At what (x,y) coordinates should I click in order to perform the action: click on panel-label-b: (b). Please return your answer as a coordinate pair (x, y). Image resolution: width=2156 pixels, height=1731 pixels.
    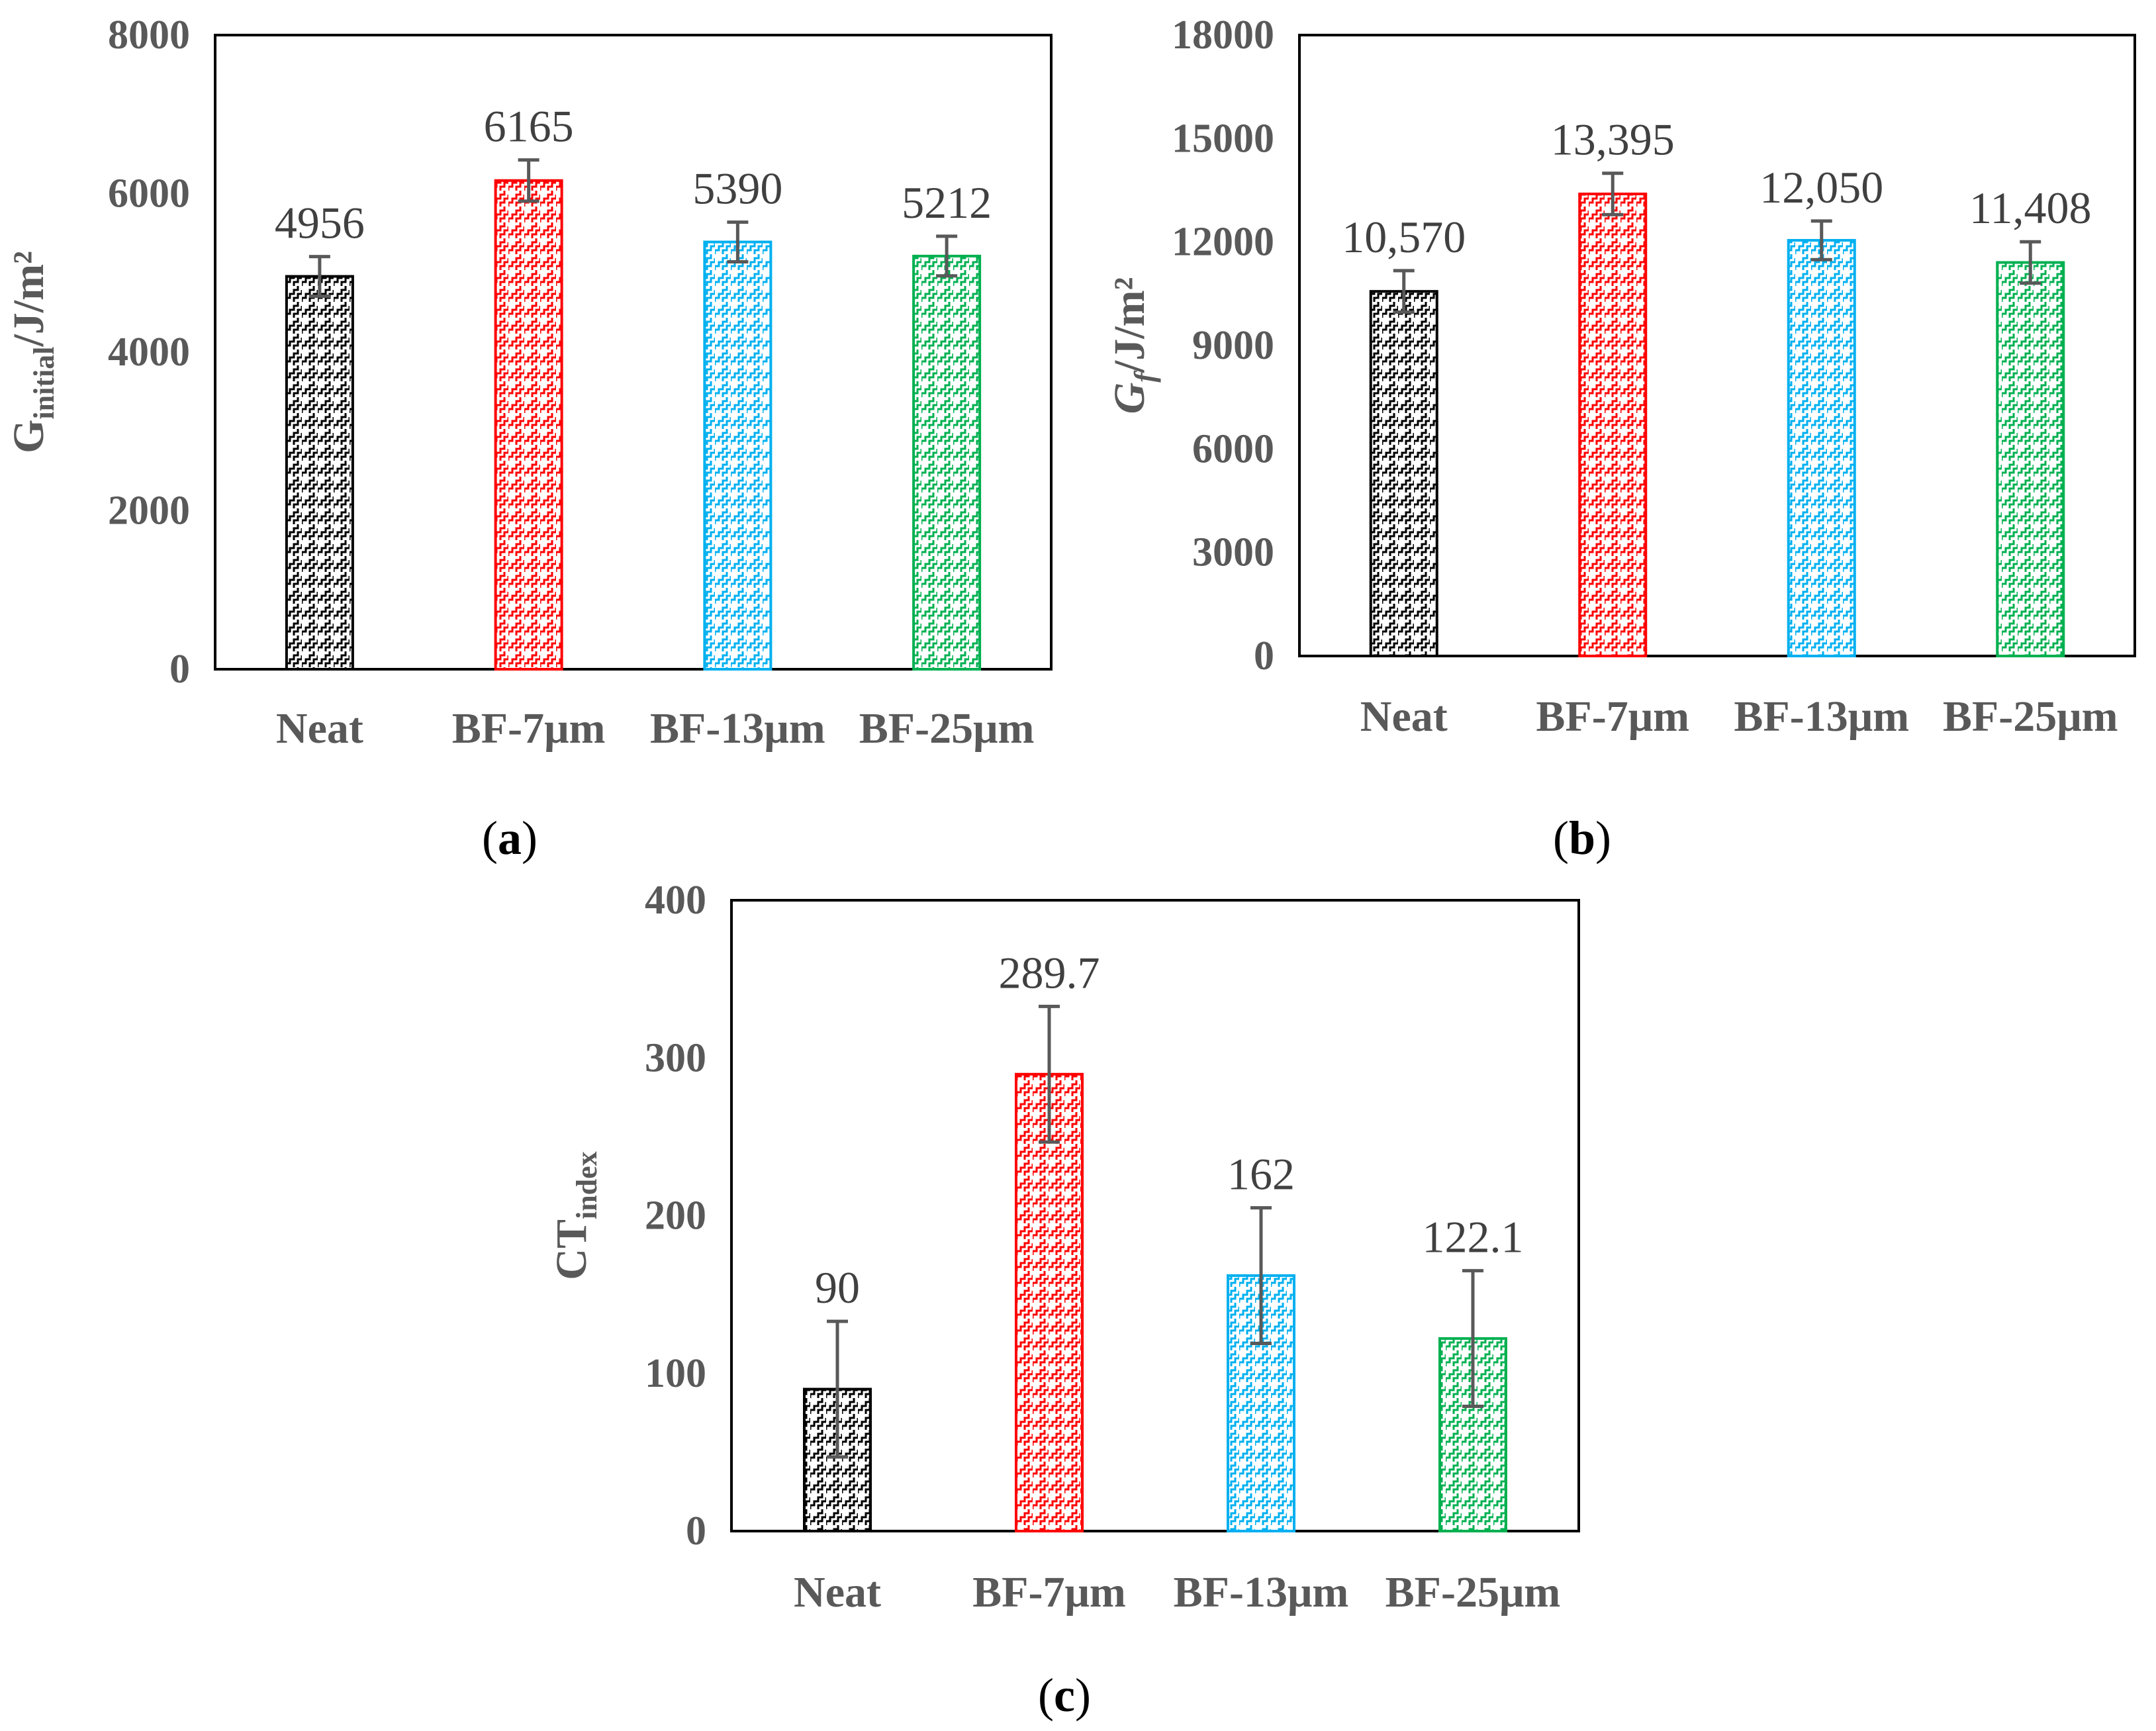
    Looking at the image, I should click on (1582, 838).